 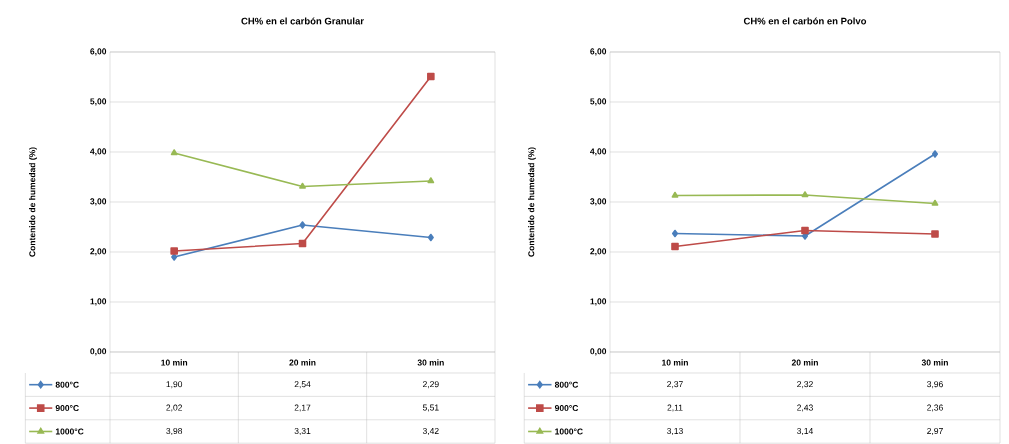 I want to click on data-label: 2,17, so click(x=302, y=408).